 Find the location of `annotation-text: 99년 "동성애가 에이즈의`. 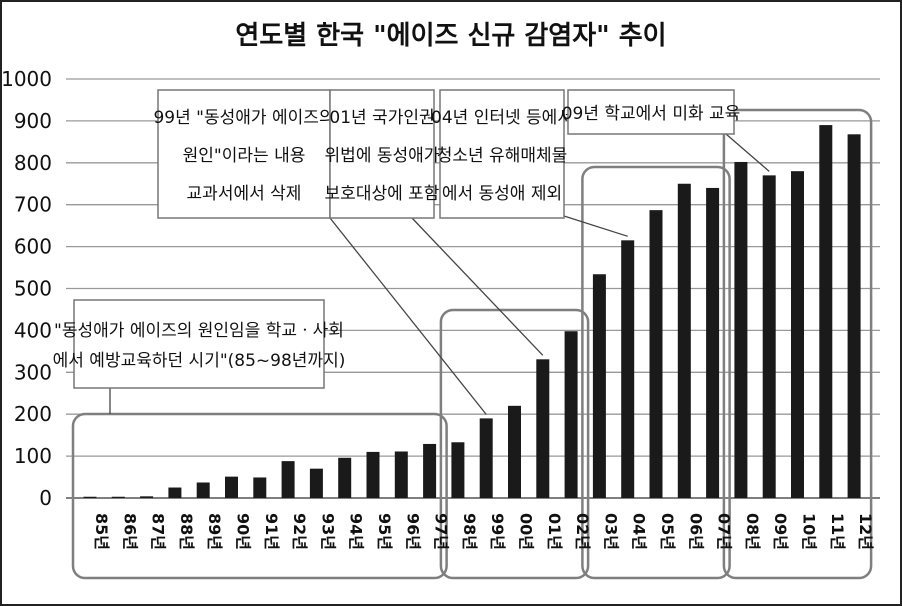

annotation-text: 99년 "동성애가 에이즈의 is located at coordinates (243, 118).